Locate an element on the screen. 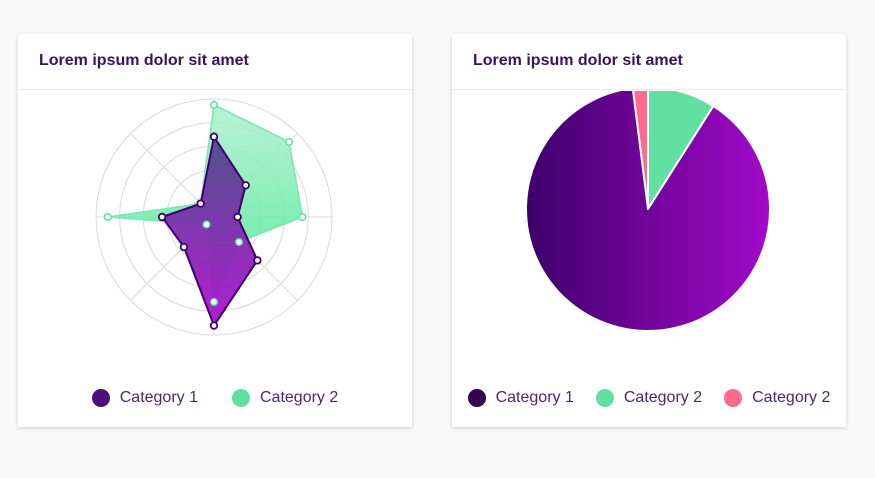  pie-legend-item-3: Category 2 is located at coordinates (777, 398).